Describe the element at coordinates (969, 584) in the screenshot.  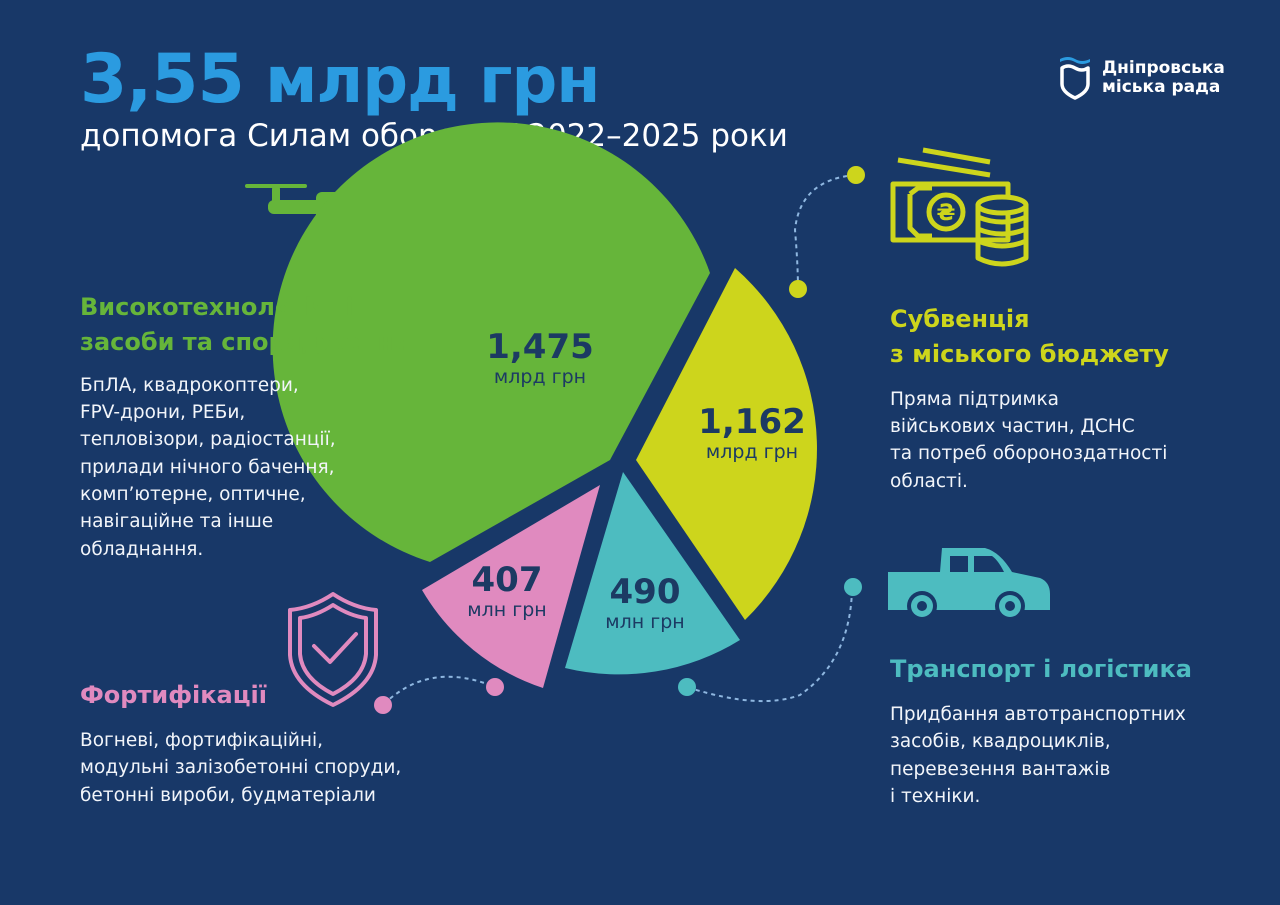
I see `pickup-truck-icon` at that location.